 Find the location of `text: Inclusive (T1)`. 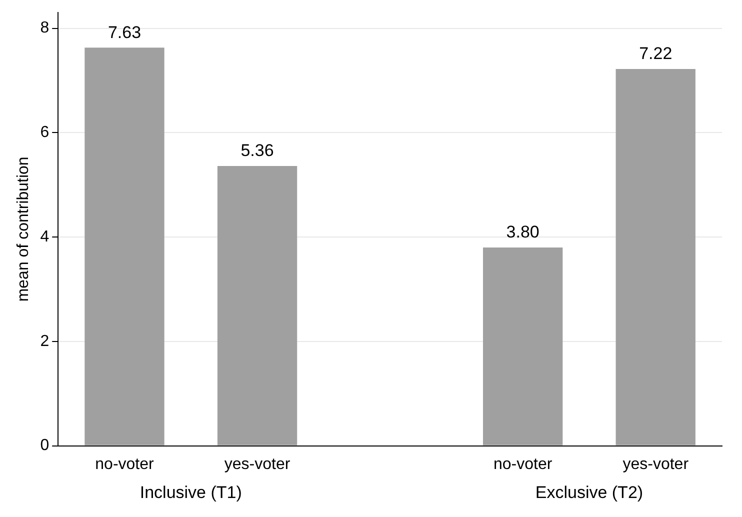

text: Inclusive (T1) is located at coordinates (191, 492).